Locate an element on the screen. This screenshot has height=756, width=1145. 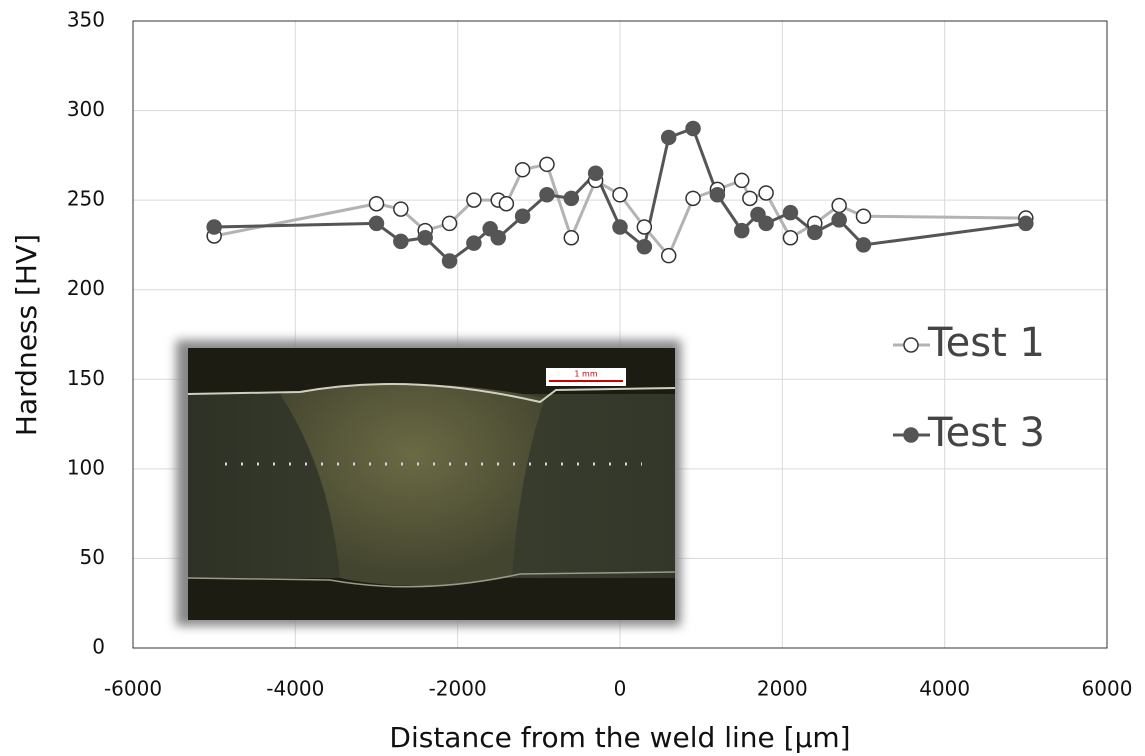
y-tick-label: 250 is located at coordinates (86, 199).